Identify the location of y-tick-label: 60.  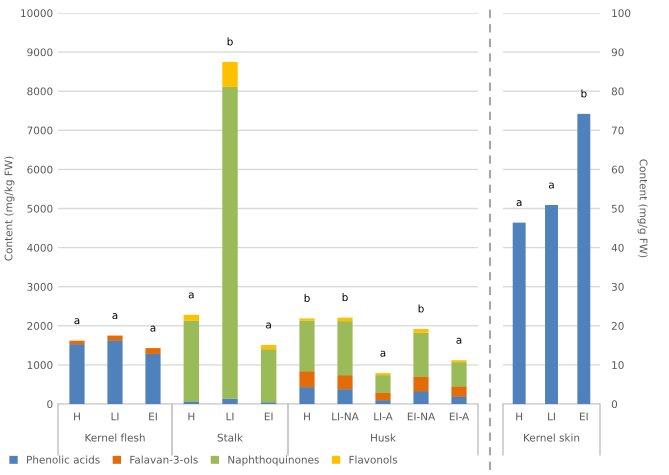
(618, 170).